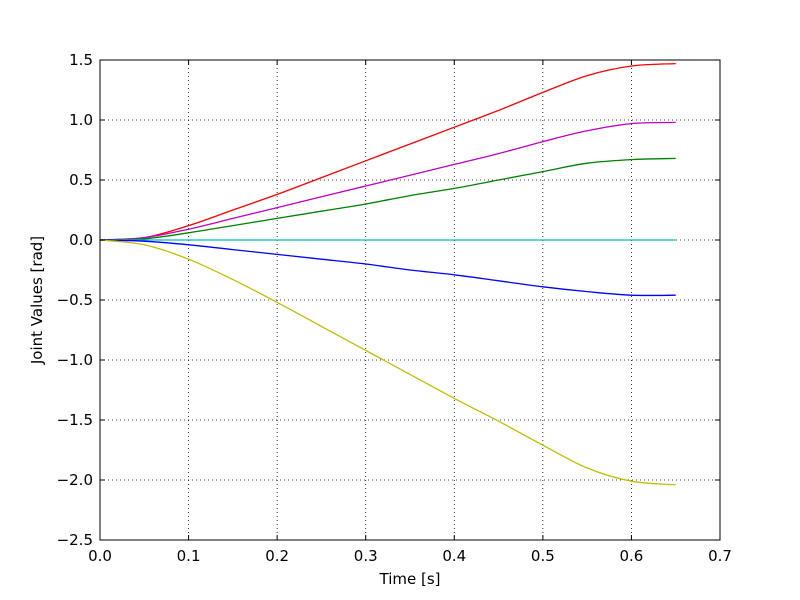 This screenshot has width=800, height=600. What do you see at coordinates (277, 556) in the screenshot?
I see `x-tick-label: 0.2` at bounding box center [277, 556].